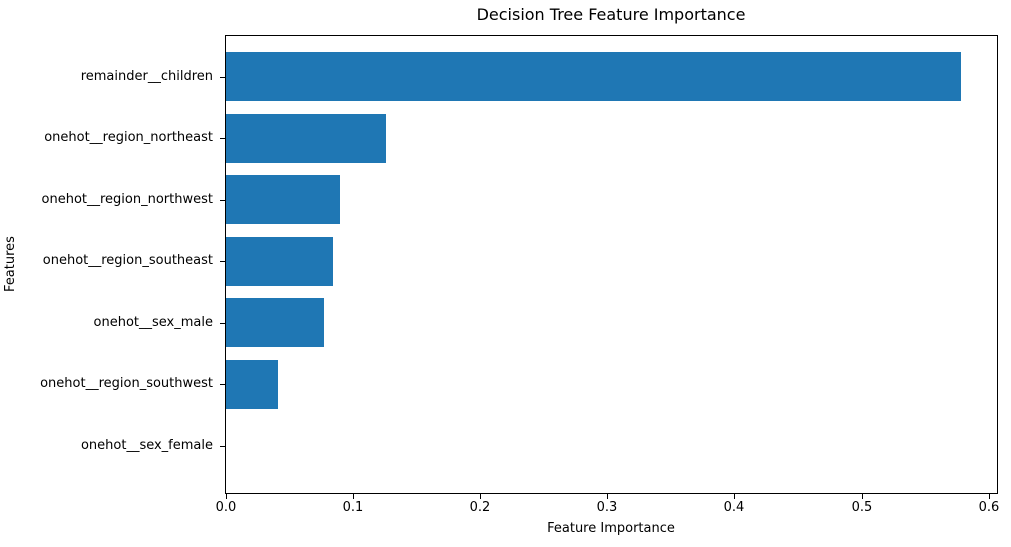  What do you see at coordinates (862, 507) in the screenshot?
I see `x-tick-label: 0.5` at bounding box center [862, 507].